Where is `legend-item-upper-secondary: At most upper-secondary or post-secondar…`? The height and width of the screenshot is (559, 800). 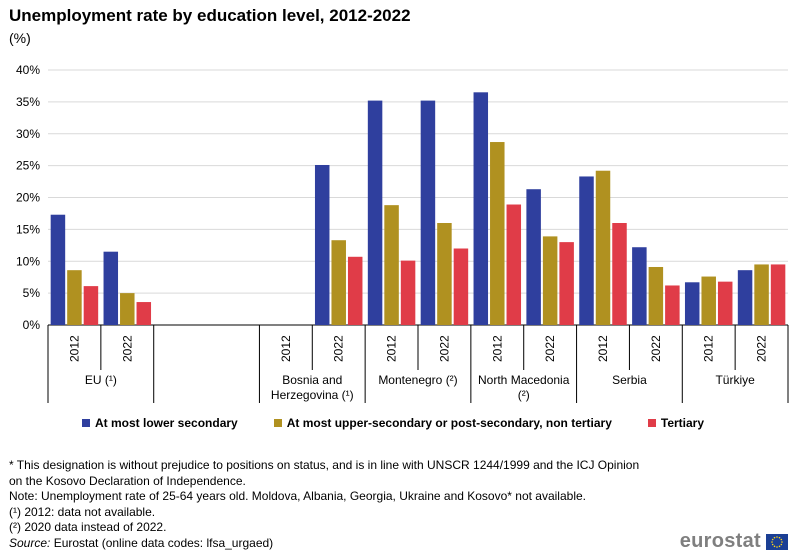
legend-item-upper-secondary: At most upper-secondary or post-secondar… is located at coordinates (442, 423).